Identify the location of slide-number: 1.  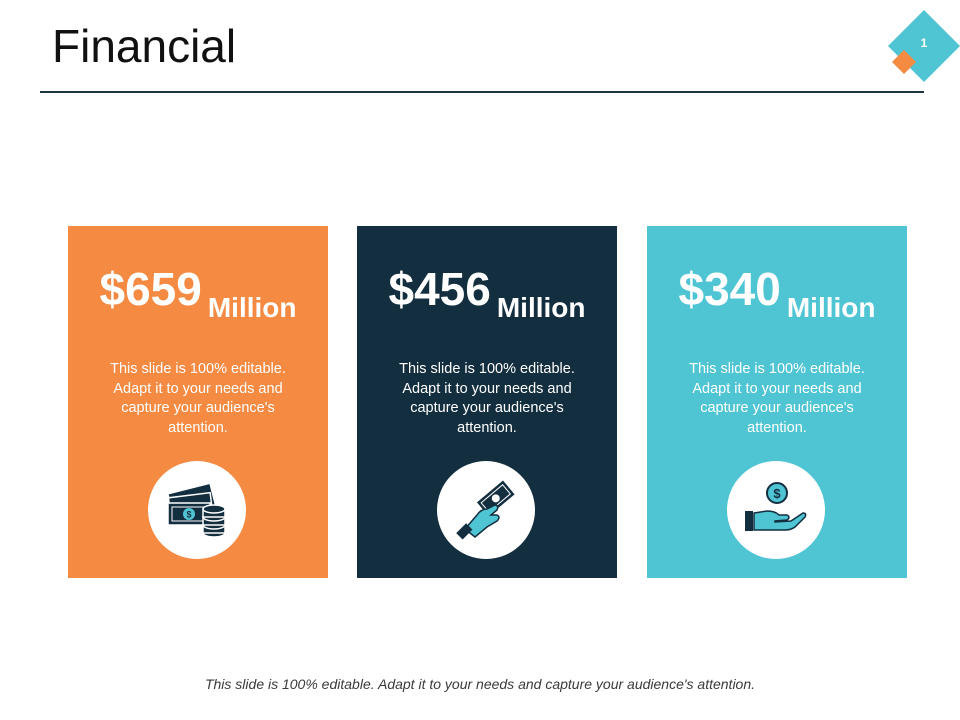
(924, 43).